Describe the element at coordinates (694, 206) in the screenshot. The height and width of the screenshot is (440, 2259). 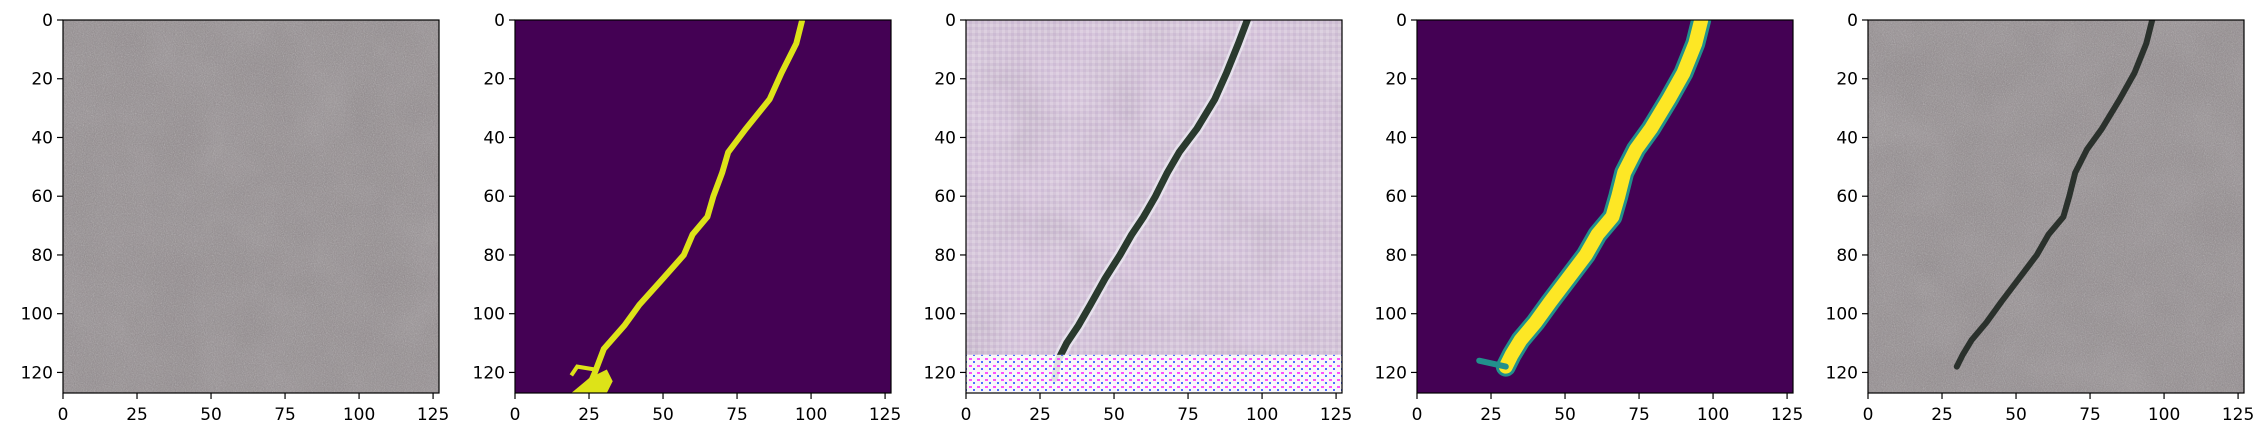
I see `crack-mask` at that location.